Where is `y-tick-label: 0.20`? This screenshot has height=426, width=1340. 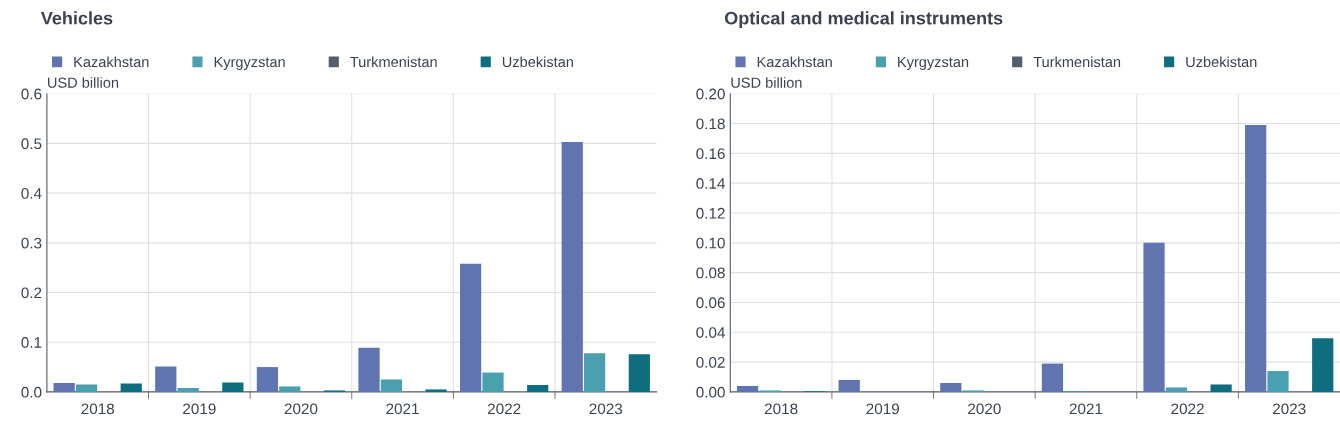
y-tick-label: 0.20 is located at coordinates (710, 94).